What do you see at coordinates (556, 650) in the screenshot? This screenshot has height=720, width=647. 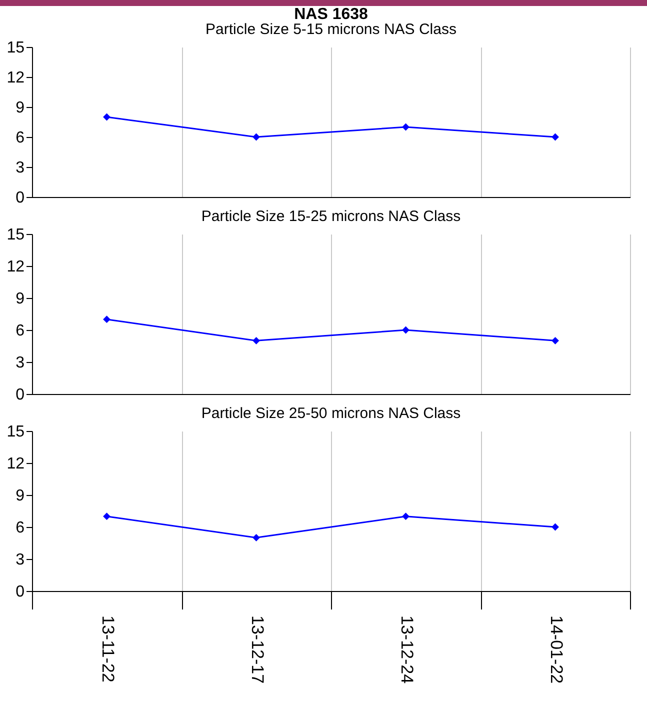 I see `x-tick-label: 14-01-22` at bounding box center [556, 650].